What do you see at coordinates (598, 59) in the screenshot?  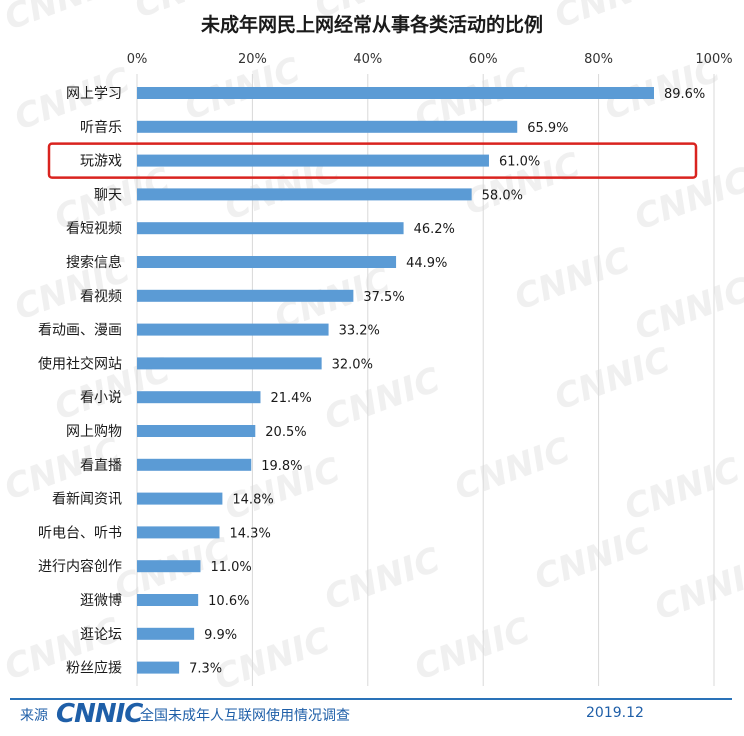 I see `x-tick-label: 80%` at bounding box center [598, 59].